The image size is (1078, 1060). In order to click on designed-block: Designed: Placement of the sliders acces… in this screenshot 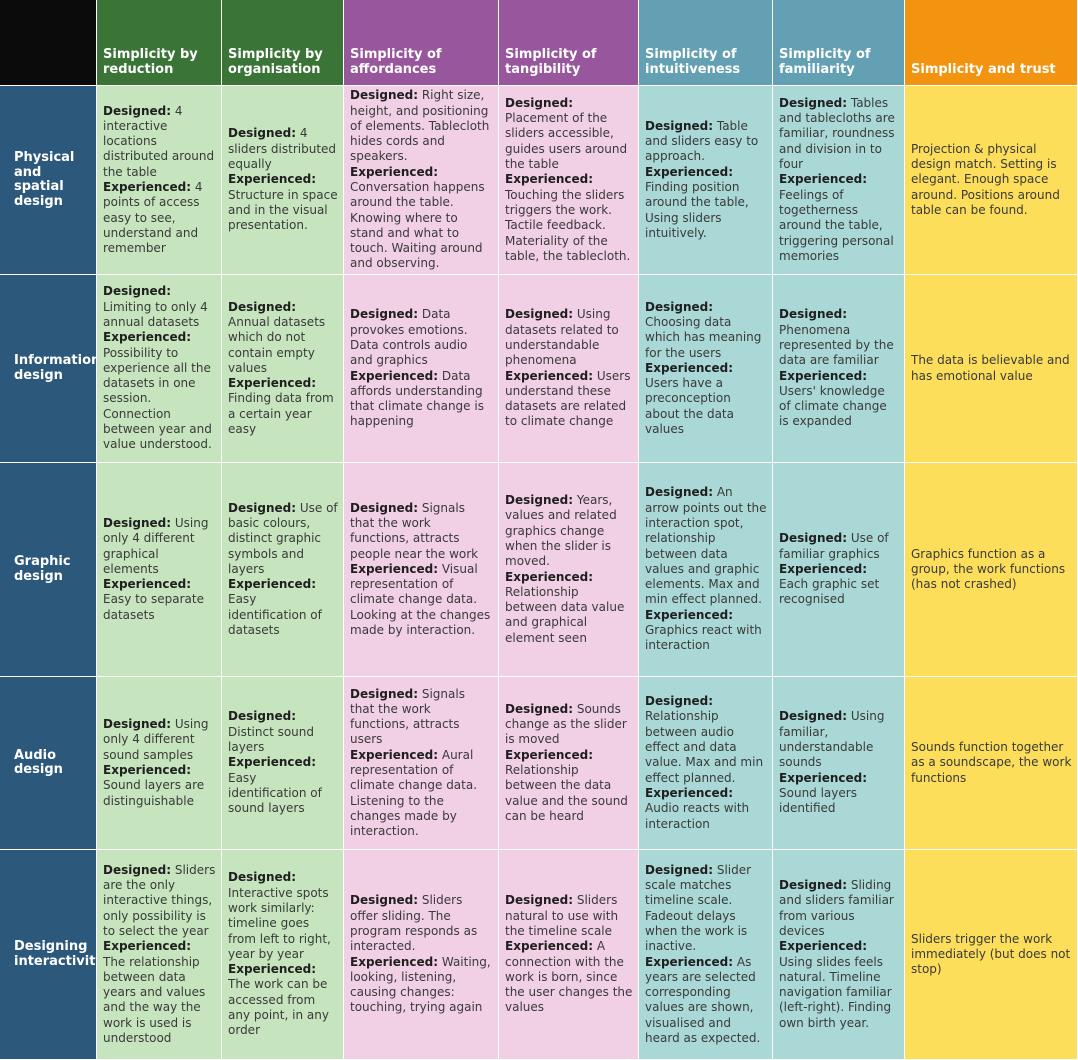, I will do `click(569, 134)`.